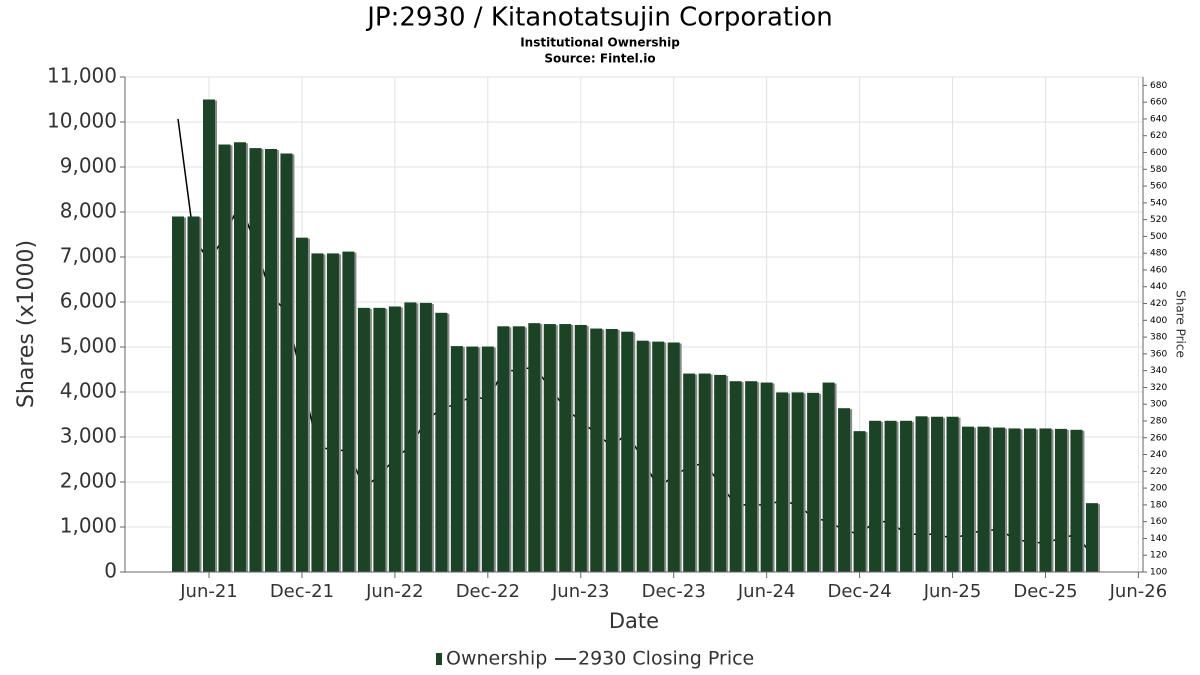 Image resolution: width=1200 pixels, height=675 pixels. Describe the element at coordinates (88, 526) in the screenshot. I see `y-tick-label: 1,000` at that location.